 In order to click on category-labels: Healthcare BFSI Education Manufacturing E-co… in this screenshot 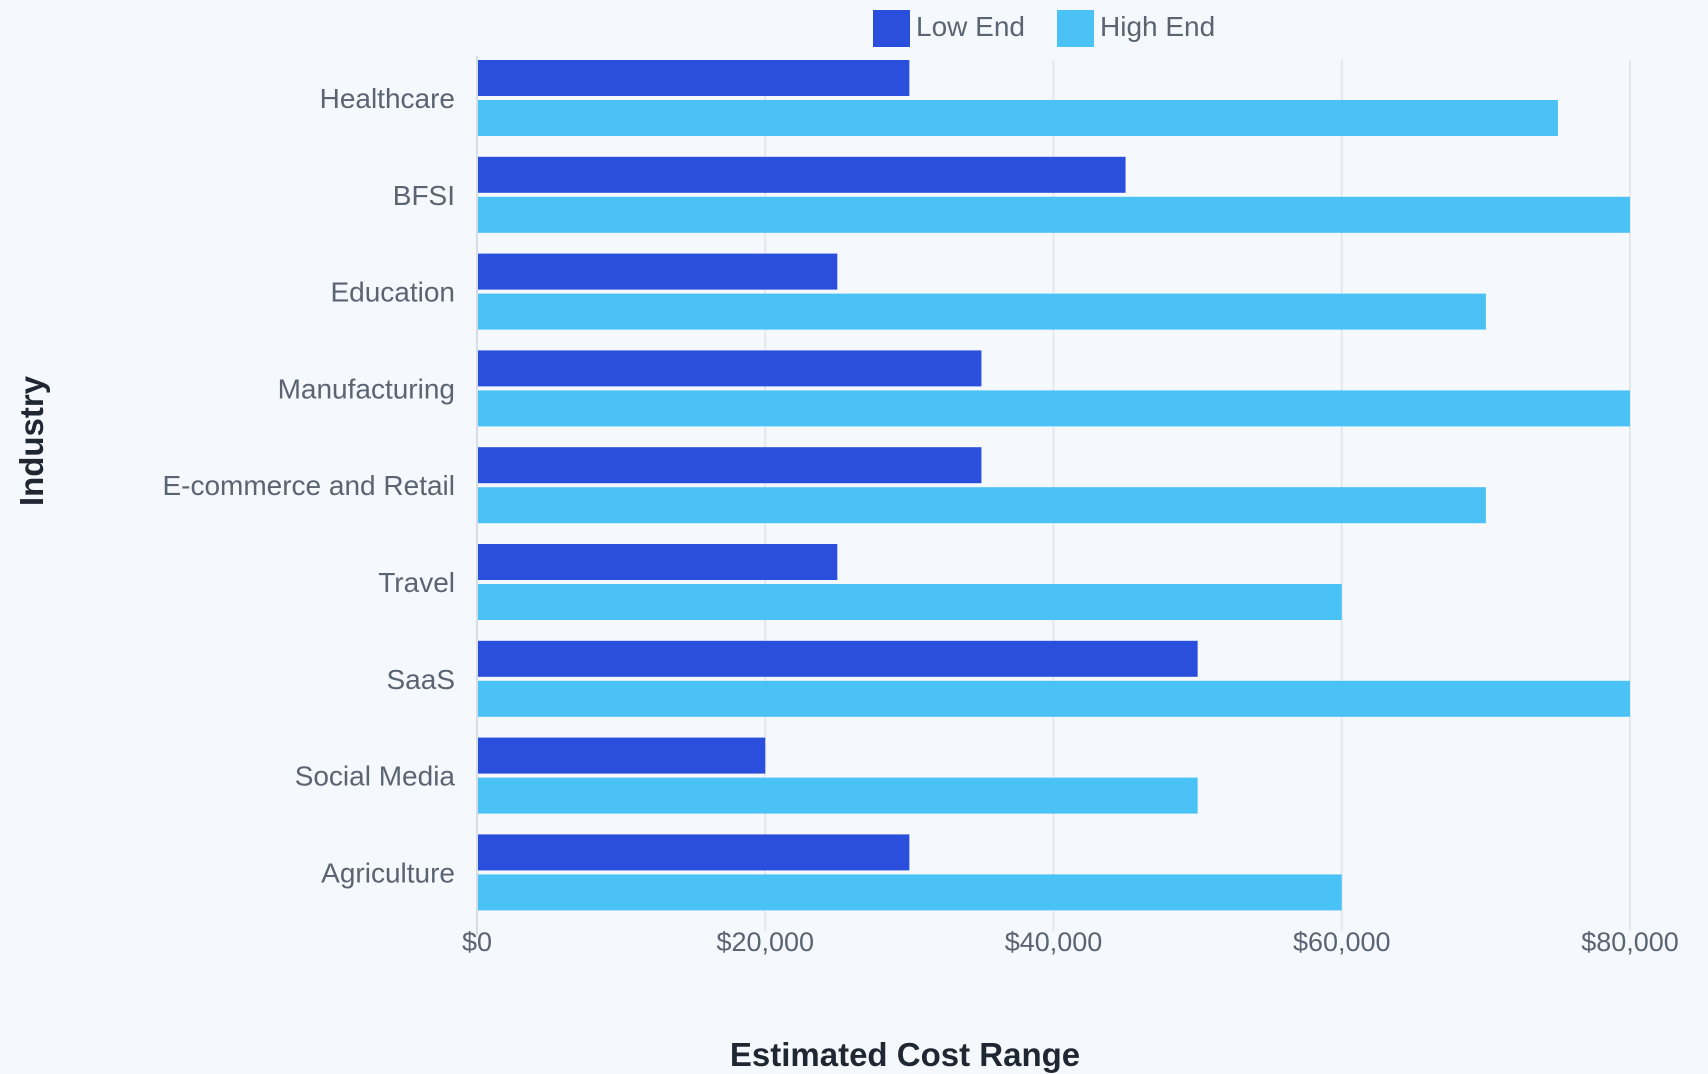, I will do `click(308, 485)`.